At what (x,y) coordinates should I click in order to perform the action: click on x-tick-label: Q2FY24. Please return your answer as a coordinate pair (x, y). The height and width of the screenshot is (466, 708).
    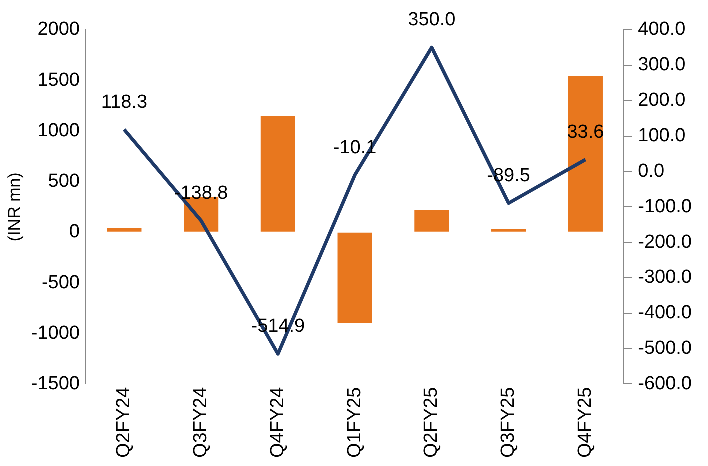
    Looking at the image, I should click on (124, 422).